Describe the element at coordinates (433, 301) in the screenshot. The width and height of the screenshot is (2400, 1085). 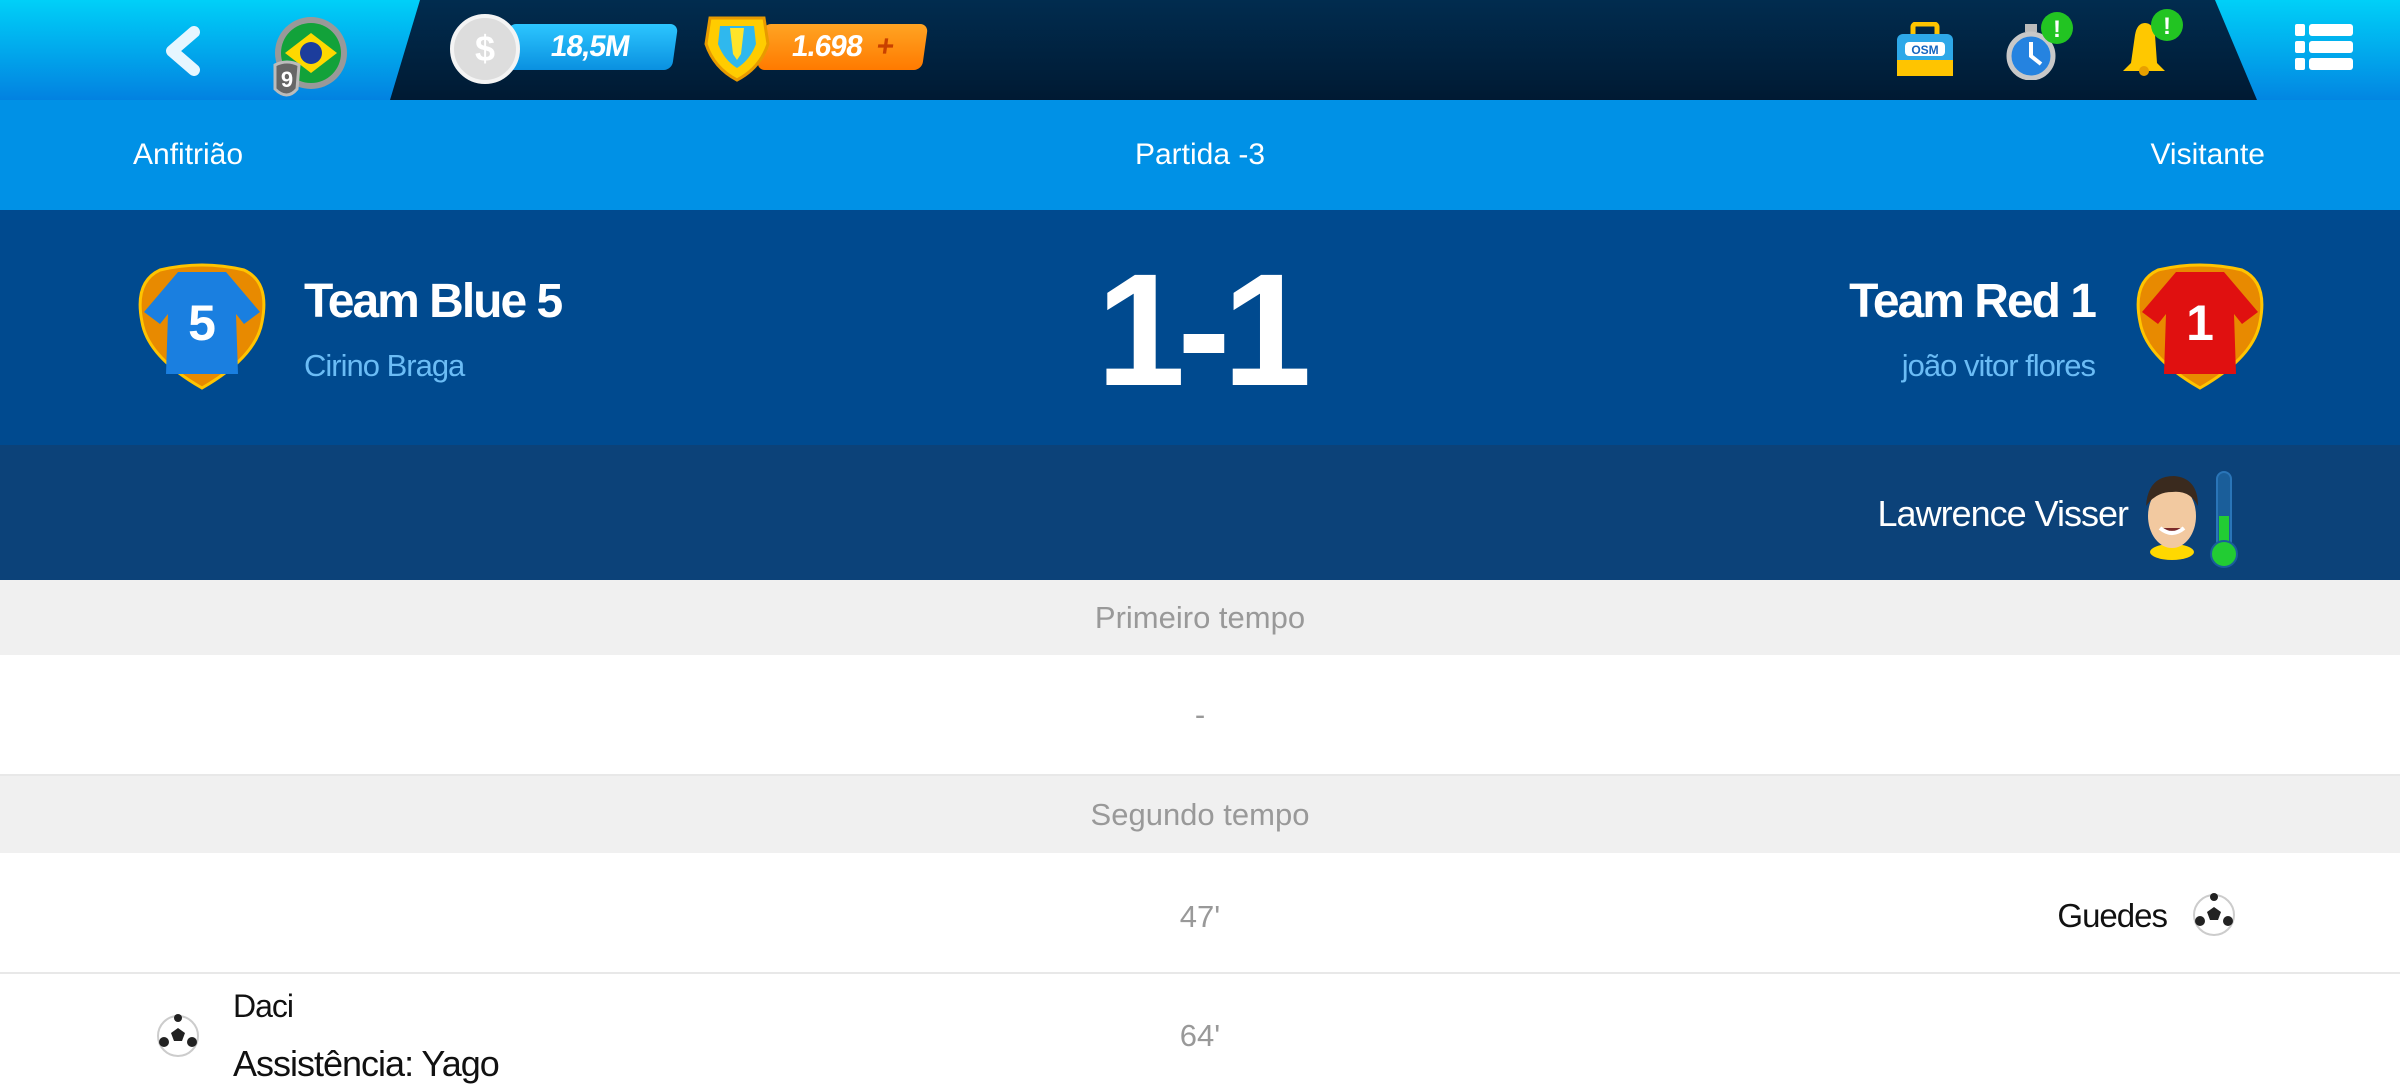
I see `home-team-name: Team Blue 5` at that location.